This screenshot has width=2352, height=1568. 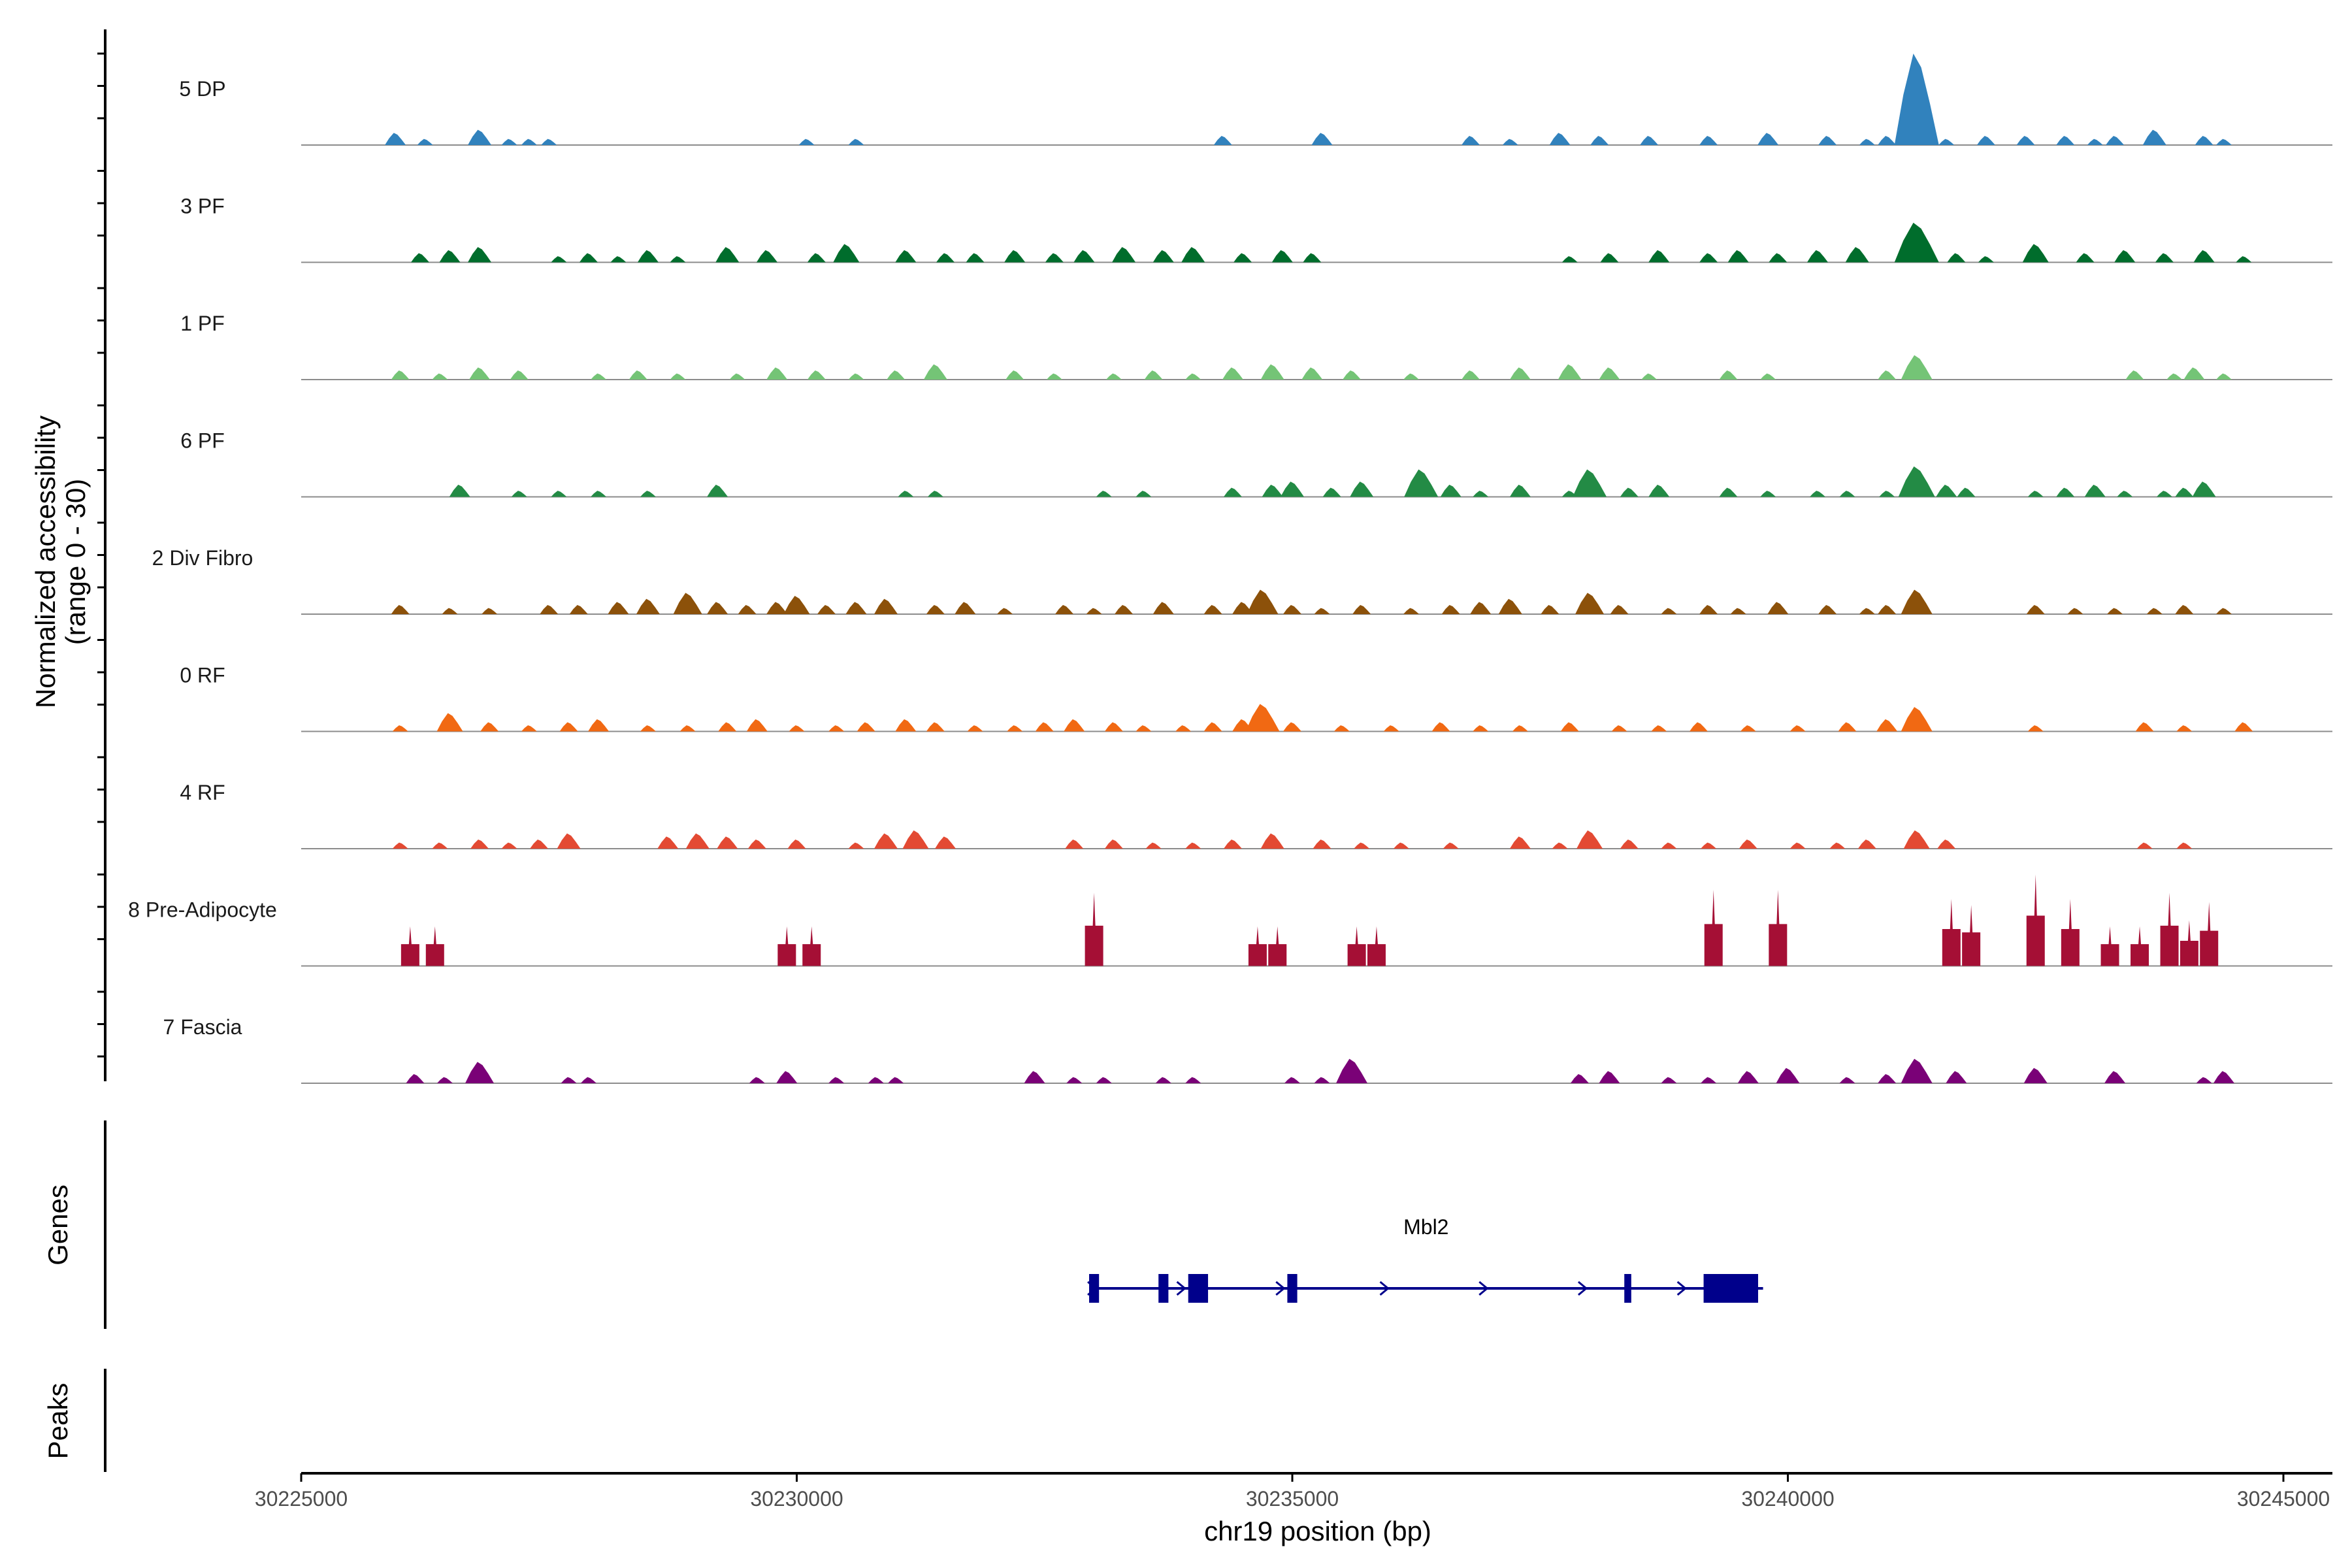 What do you see at coordinates (2283, 1499) in the screenshot?
I see `x-tick-label: 30245000` at bounding box center [2283, 1499].